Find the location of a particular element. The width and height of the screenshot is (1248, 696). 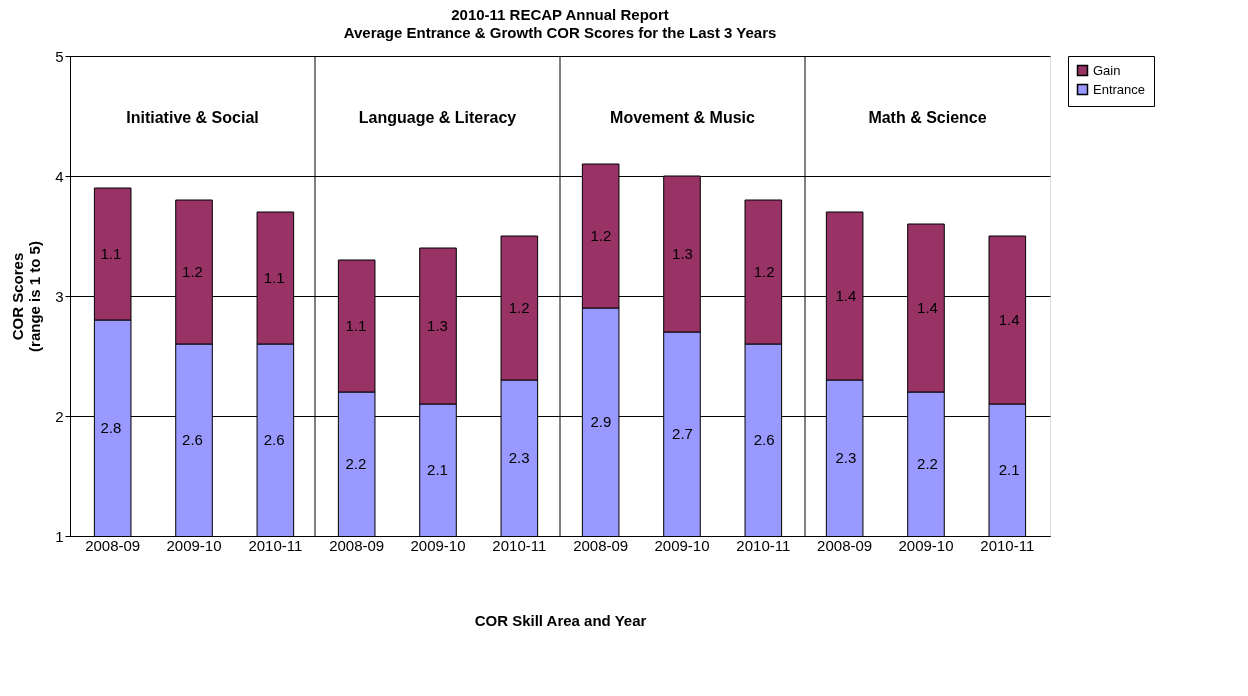

annotation: Movement & Music is located at coordinates (683, 118).